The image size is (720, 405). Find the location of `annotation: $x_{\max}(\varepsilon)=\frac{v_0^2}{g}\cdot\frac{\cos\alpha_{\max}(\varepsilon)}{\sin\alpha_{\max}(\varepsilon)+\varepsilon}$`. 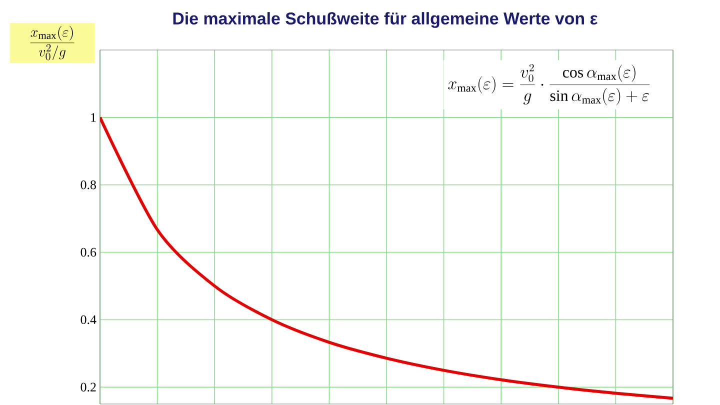

annotation: $x_{\max}(\varepsilon)=\frac{v_0^2}{g}\cdot\frac{\cos\alpha_{\max}(\varepsilon)}{\sin\alpha_{\max}(\varepsilon)+\varepsilon}$ is located at coordinates (549, 85).